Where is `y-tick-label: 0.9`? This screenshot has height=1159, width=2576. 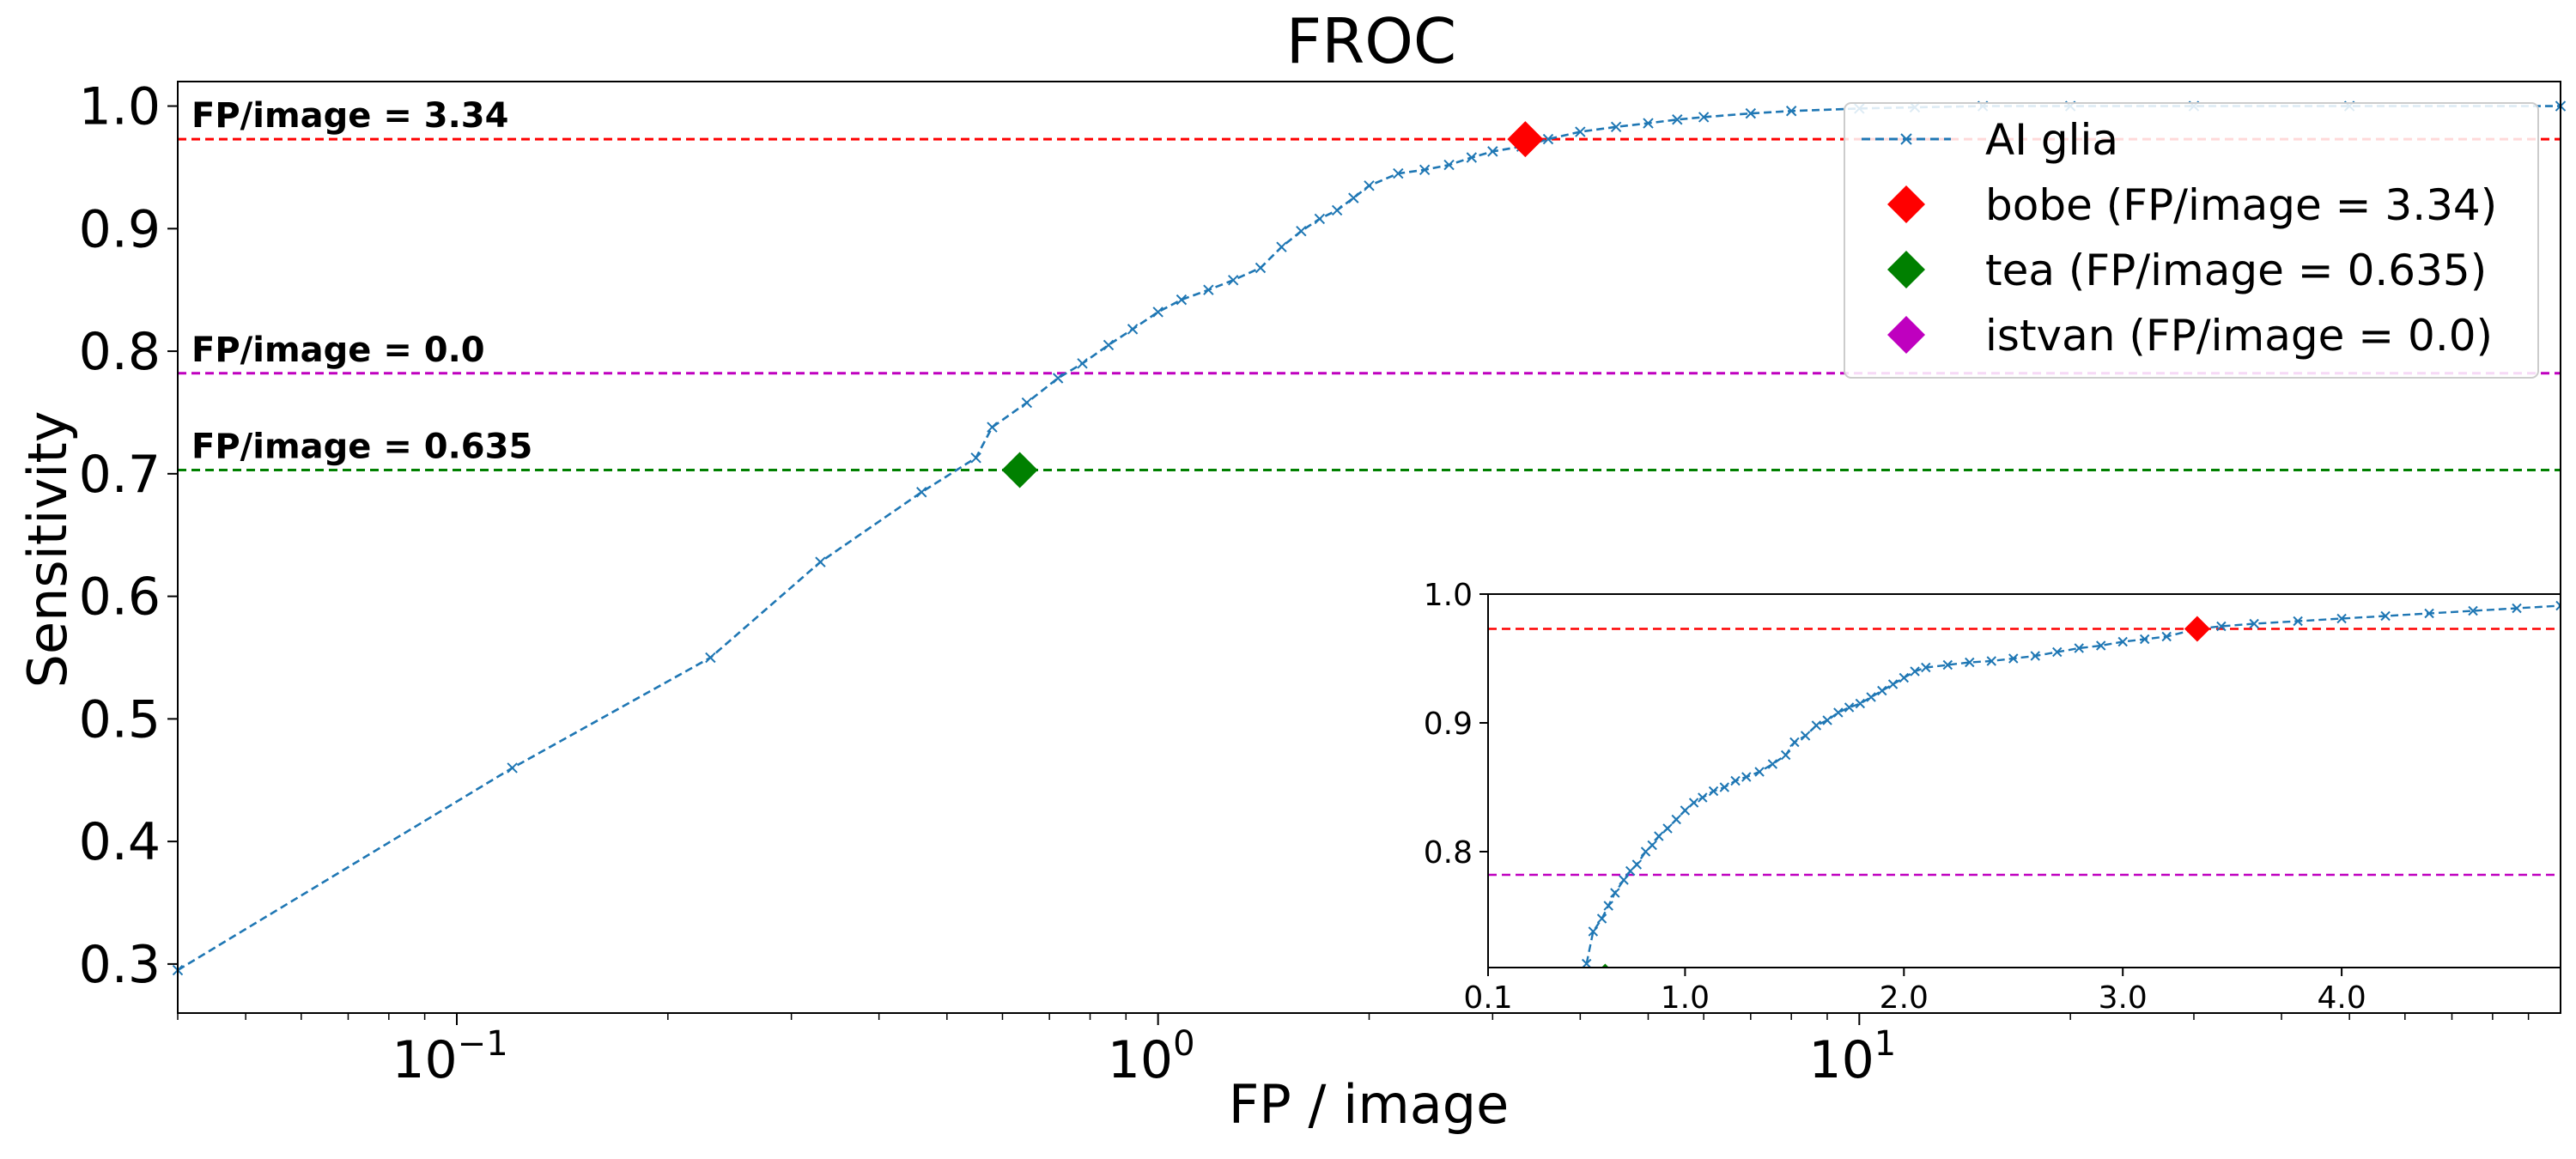
y-tick-label: 0.9 is located at coordinates (120, 229).